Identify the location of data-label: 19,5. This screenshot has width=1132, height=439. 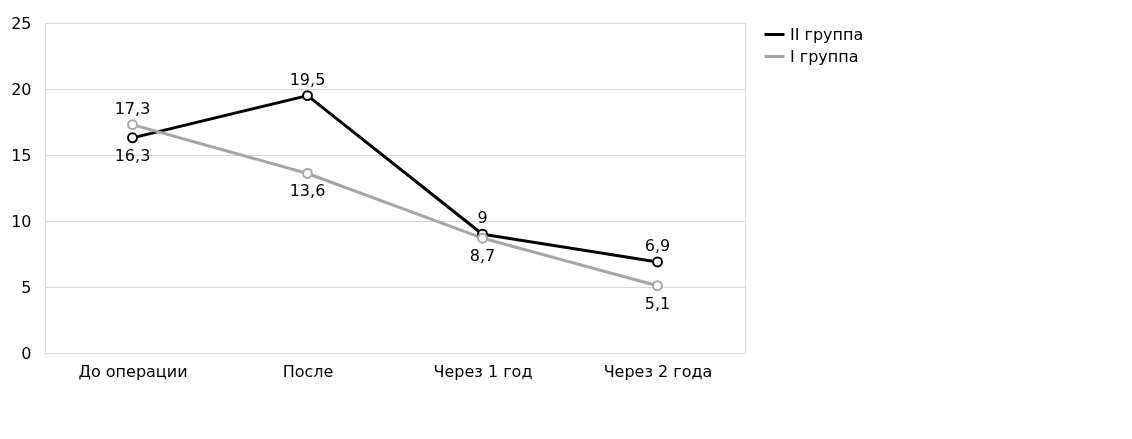
(307, 79).